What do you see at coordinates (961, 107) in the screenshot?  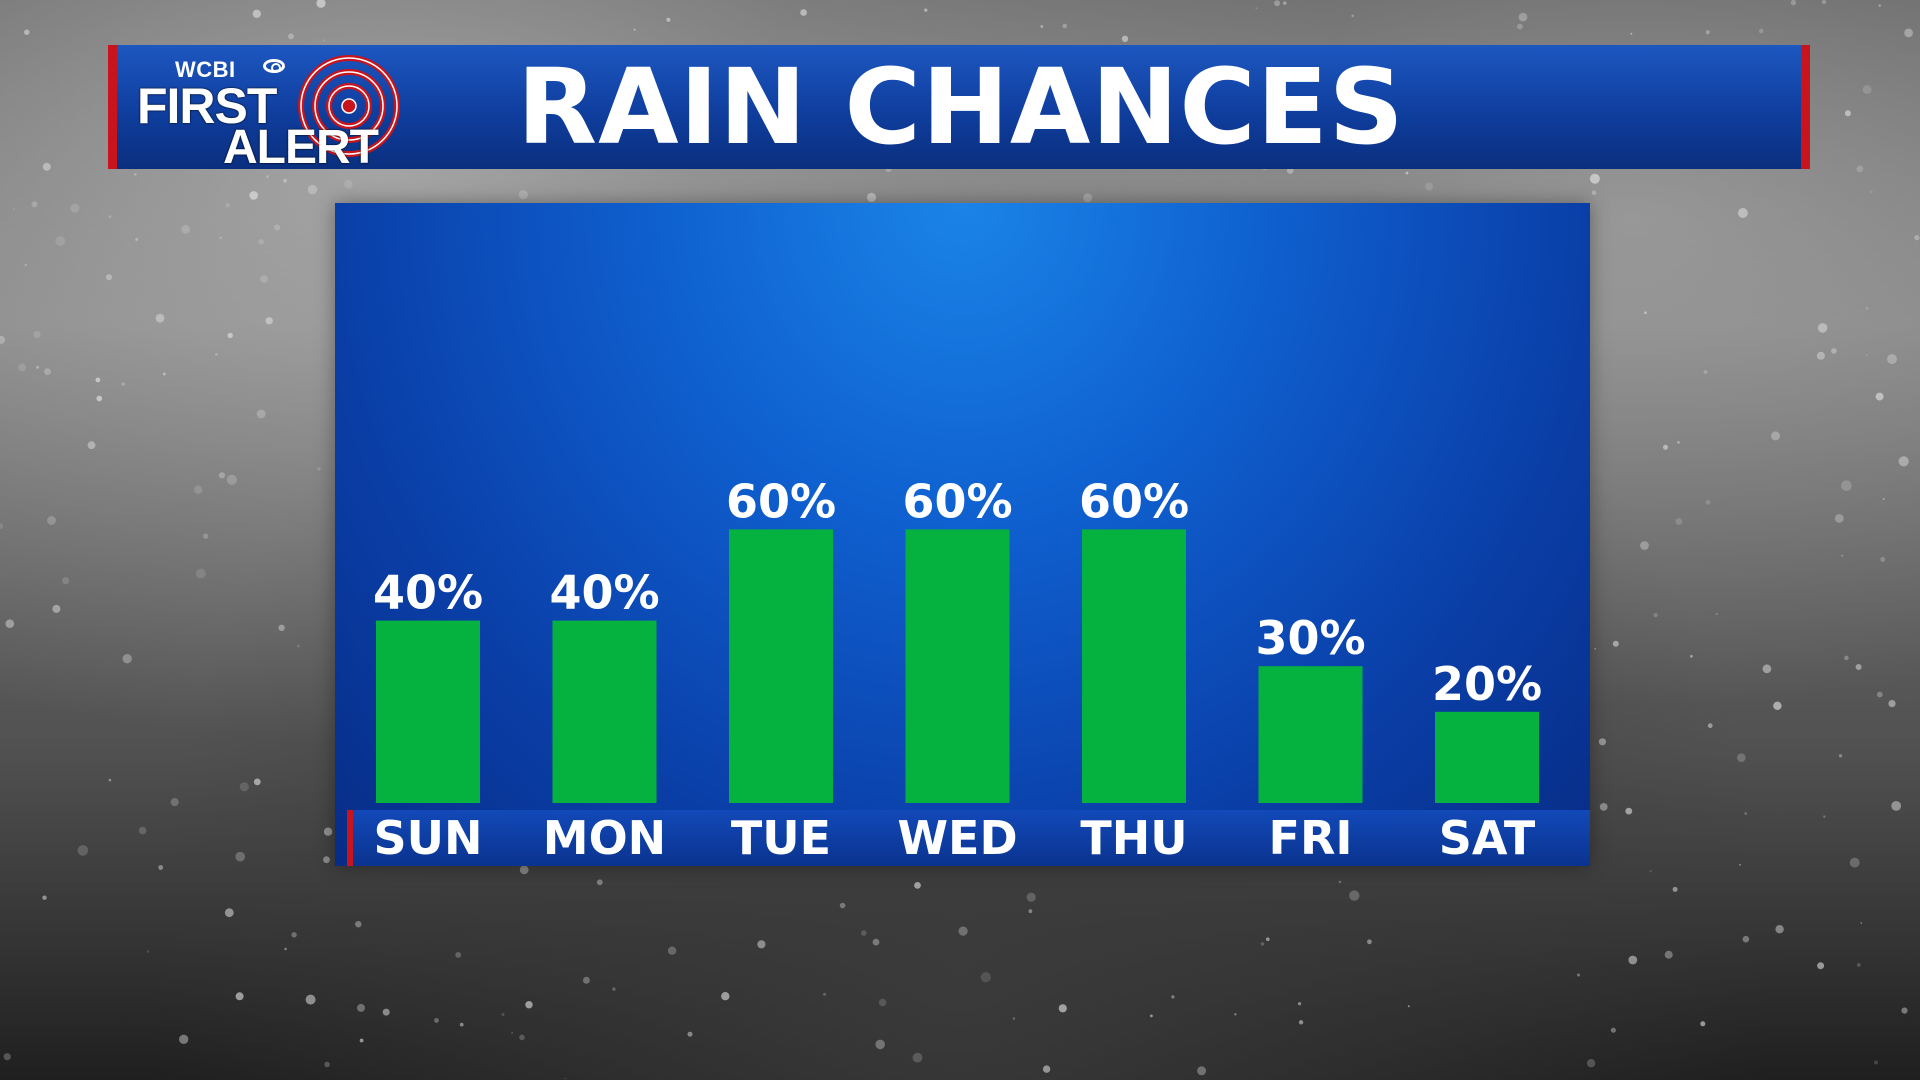 I see `page-title: RAIN CHANCES` at bounding box center [961, 107].